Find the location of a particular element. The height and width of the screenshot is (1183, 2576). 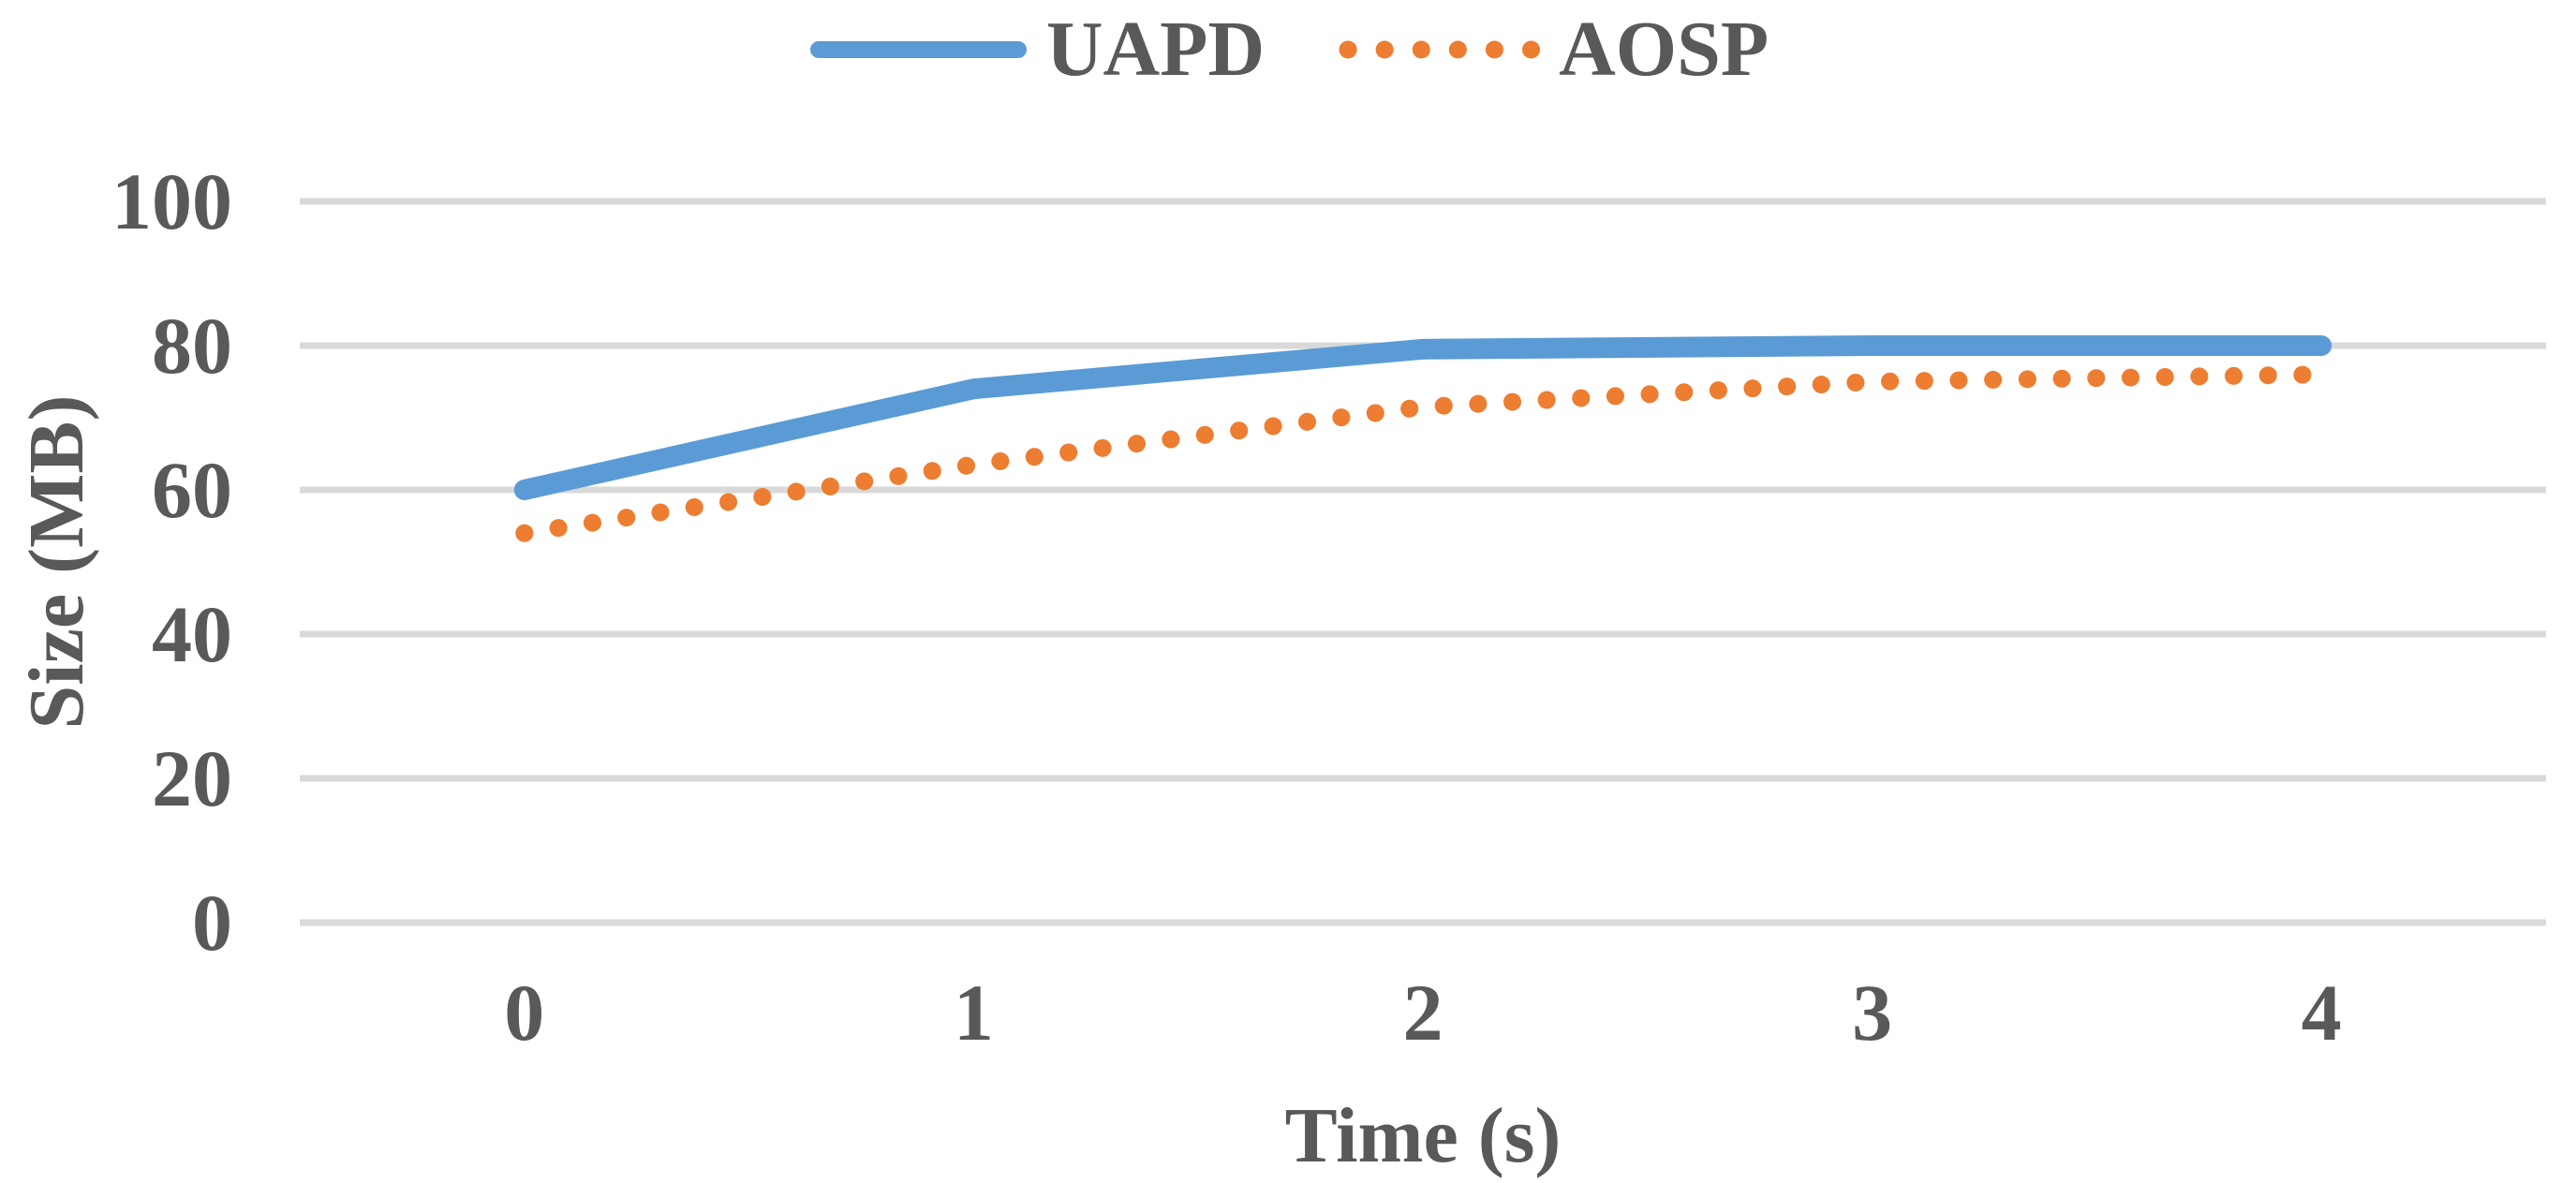

x-tick-label: 0 is located at coordinates (524, 1012).